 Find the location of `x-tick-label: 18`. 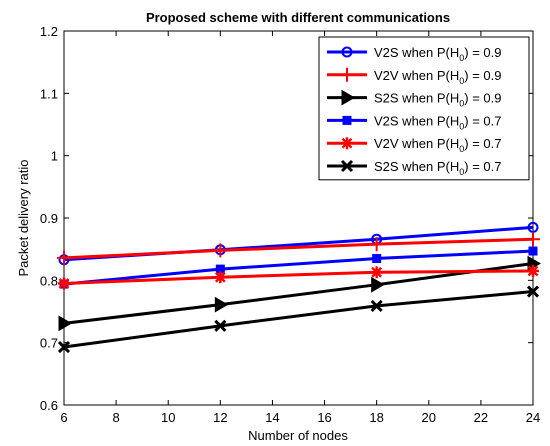

x-tick-label: 18 is located at coordinates (376, 417).